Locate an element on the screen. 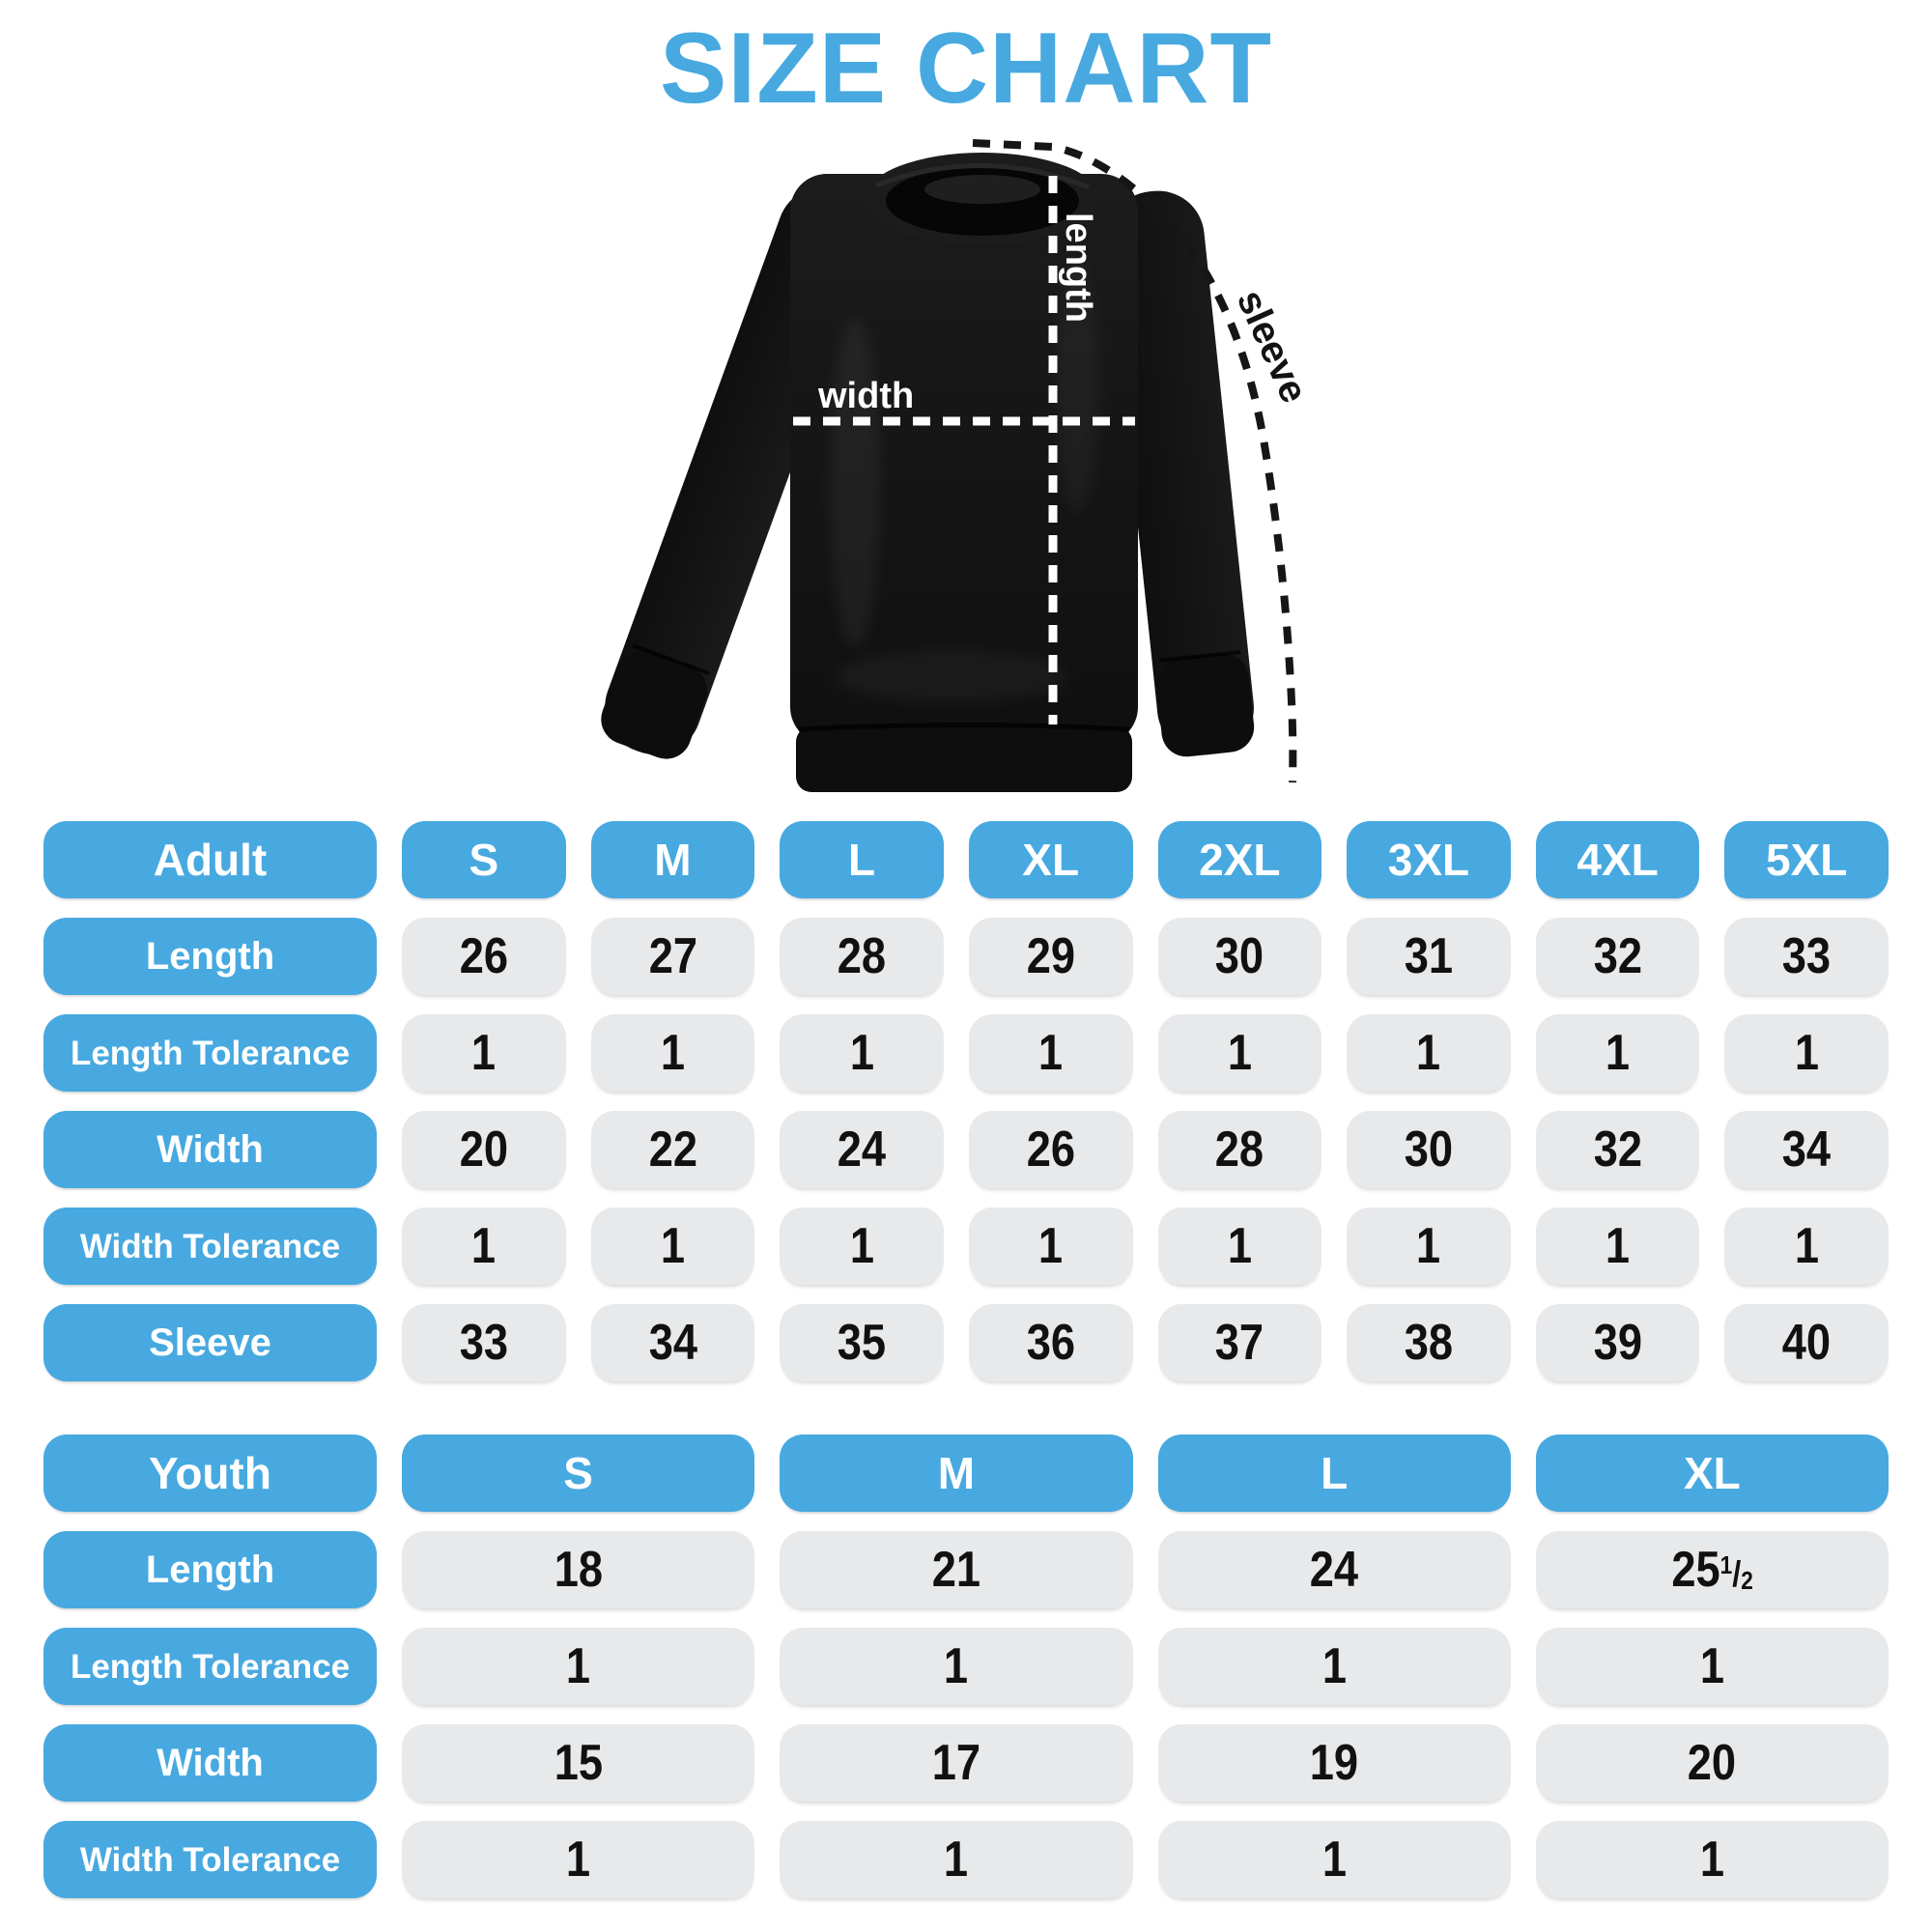 The height and width of the screenshot is (1932, 1932). data-cell-length-l: 28 is located at coordinates (862, 956).